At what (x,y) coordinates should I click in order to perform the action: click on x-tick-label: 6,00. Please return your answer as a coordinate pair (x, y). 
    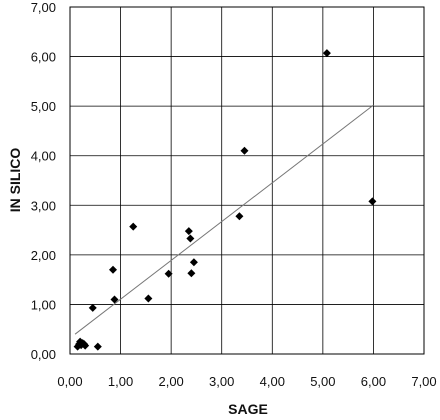
    Looking at the image, I should click on (373, 381).